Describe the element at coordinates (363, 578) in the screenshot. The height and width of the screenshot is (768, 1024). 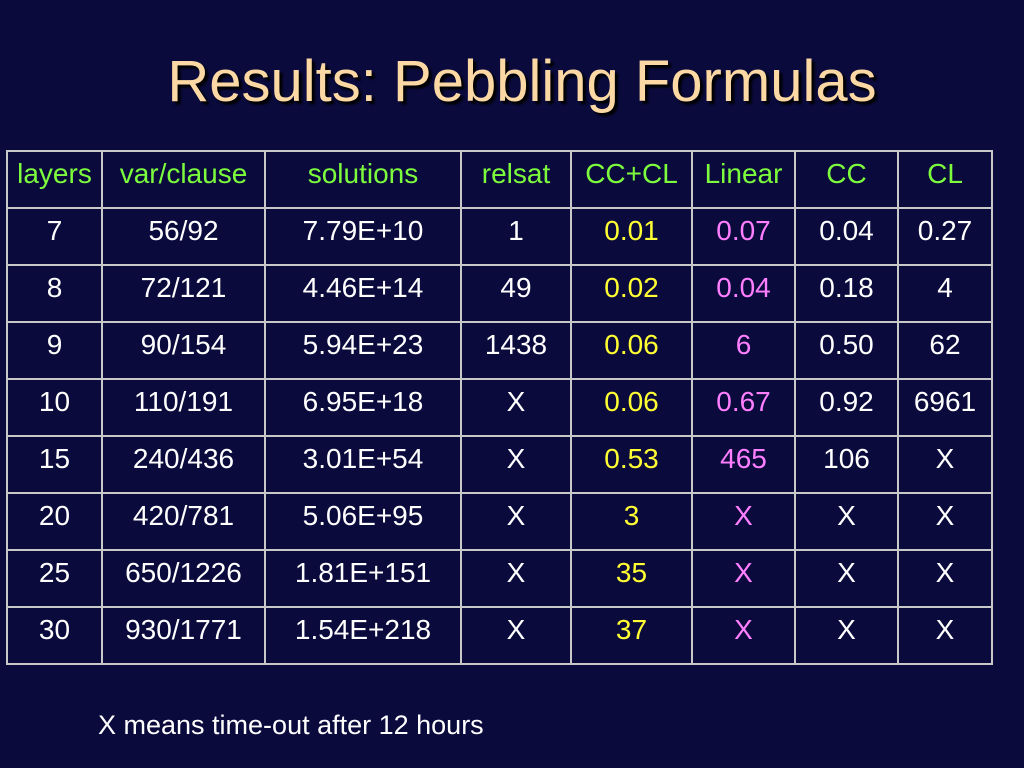
I see `cell-solutions: 1.81E+151` at that location.